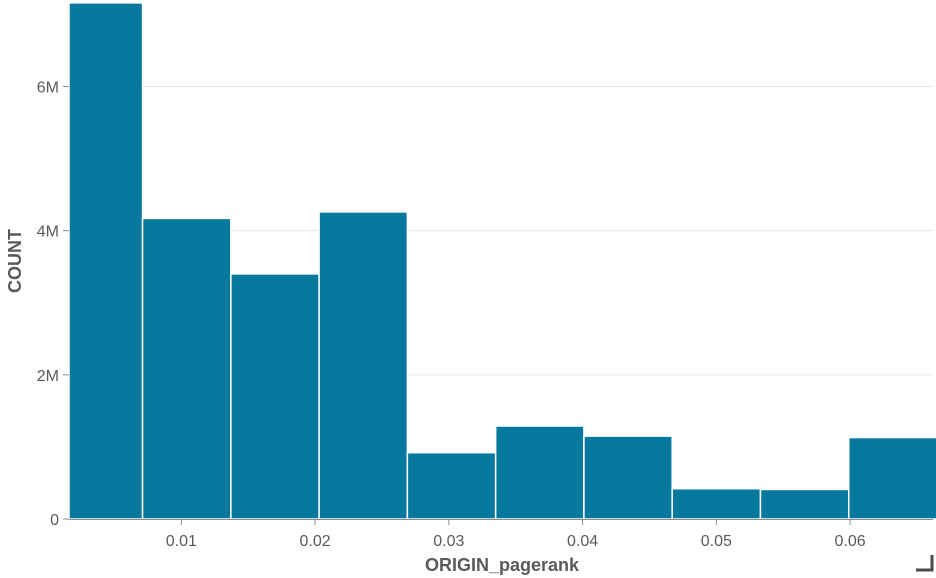  What do you see at coordinates (850, 541) in the screenshot?
I see `x-tick-label: 0.06` at bounding box center [850, 541].